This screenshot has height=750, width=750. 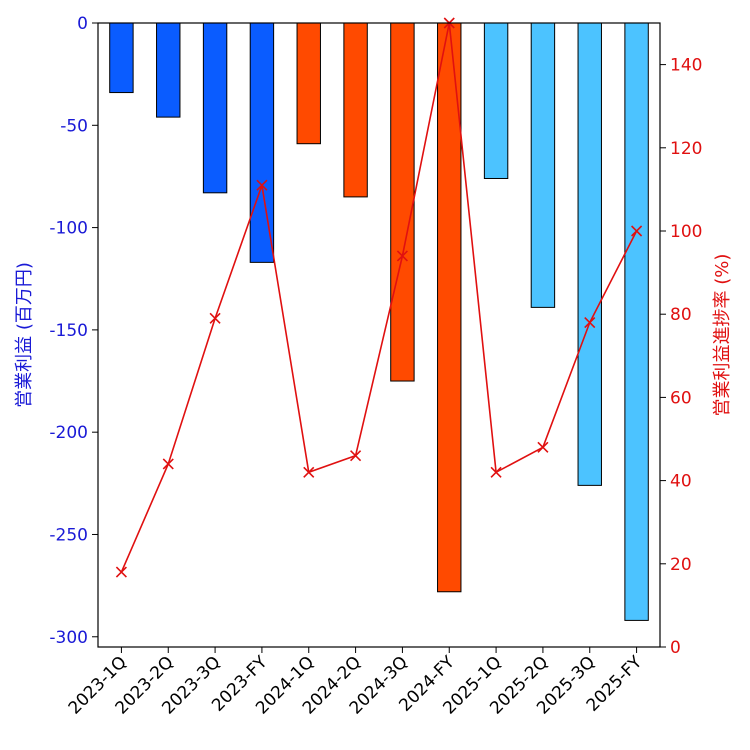 What do you see at coordinates (590, 322) in the screenshot?
I see `progress-marker-2025-3Q` at bounding box center [590, 322].